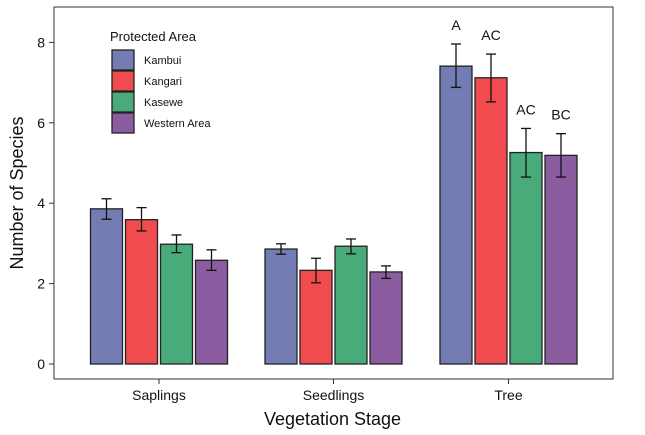 The height and width of the screenshot is (435, 645). I want to click on annotations-layer: A AC AC BC, so click(510, 70).